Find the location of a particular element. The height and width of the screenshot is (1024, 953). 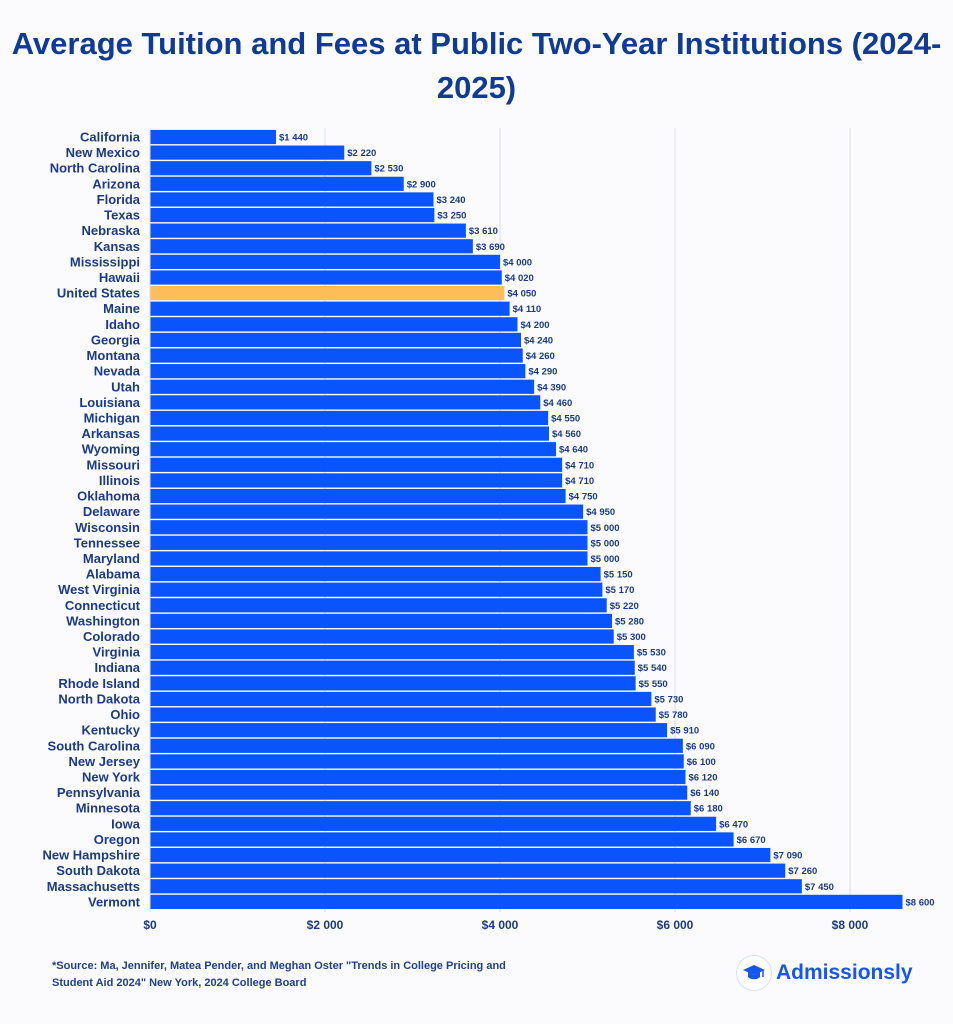

data-label: $4 000 is located at coordinates (517, 262).